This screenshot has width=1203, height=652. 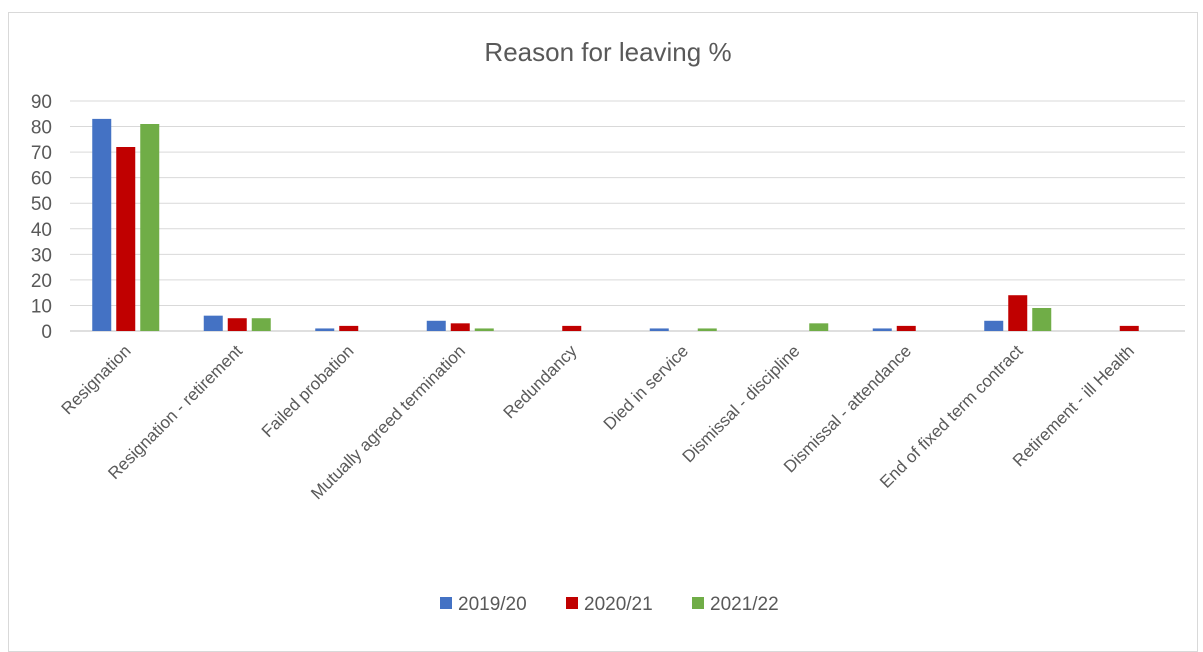 I want to click on y-tick-label: 60, so click(x=41, y=179).